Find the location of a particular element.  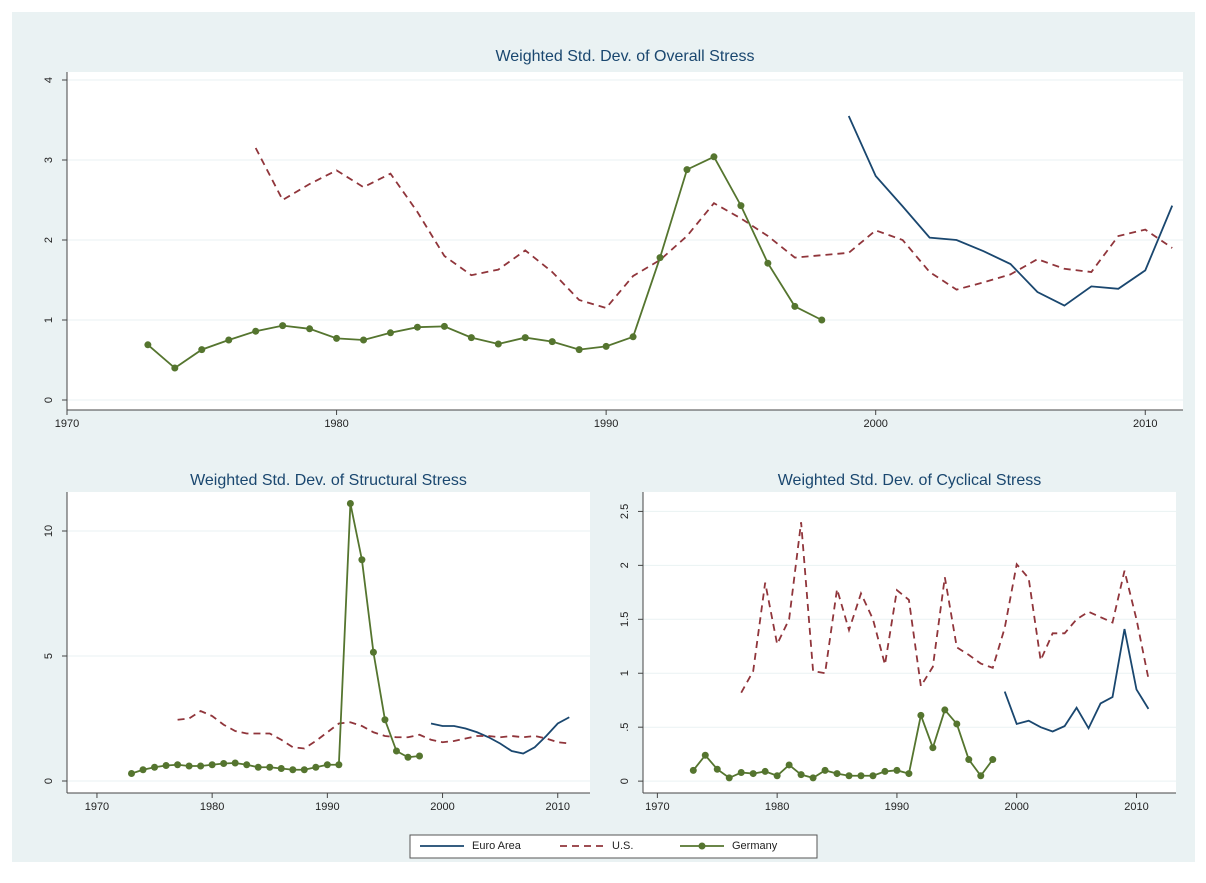

legend-marker is located at coordinates (702, 846).